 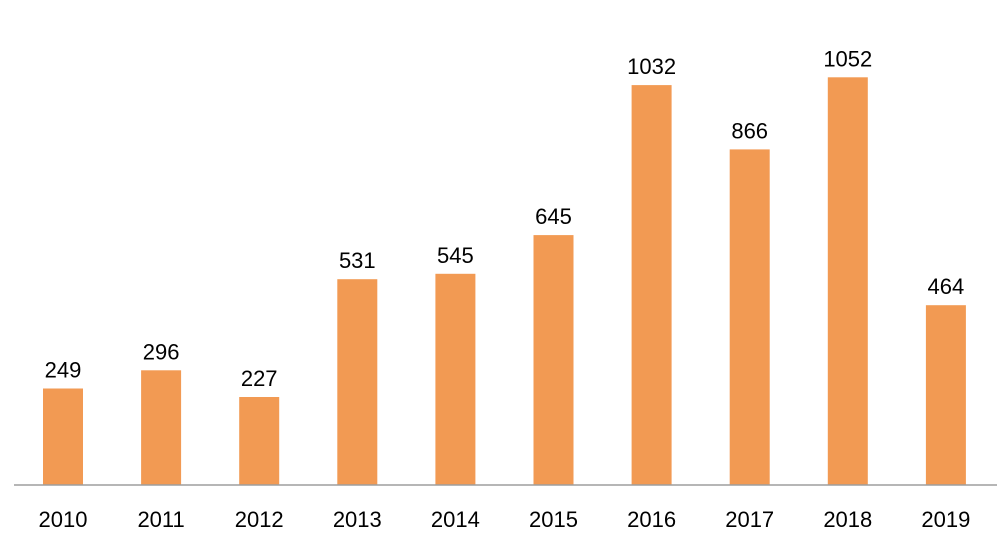 What do you see at coordinates (749, 317) in the screenshot?
I see `bar-2017` at bounding box center [749, 317].